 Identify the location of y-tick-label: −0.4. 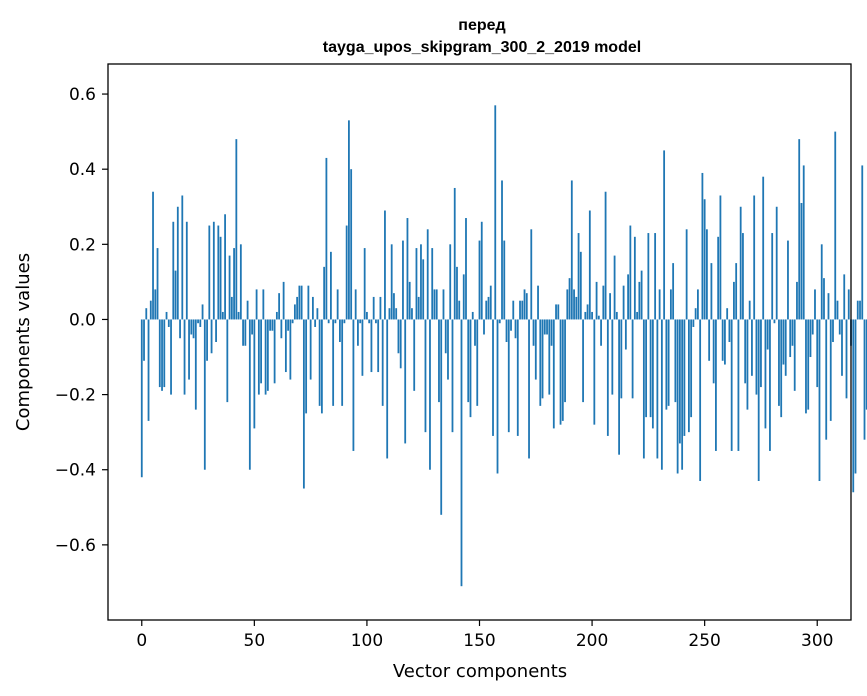
(75, 471).